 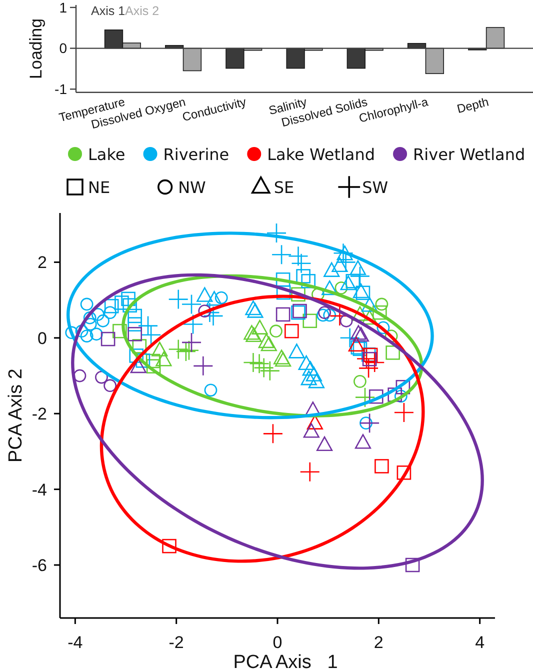 What do you see at coordinates (16, 415) in the screenshot?
I see `y-axis-title: PCA Axis 2` at bounding box center [16, 415].